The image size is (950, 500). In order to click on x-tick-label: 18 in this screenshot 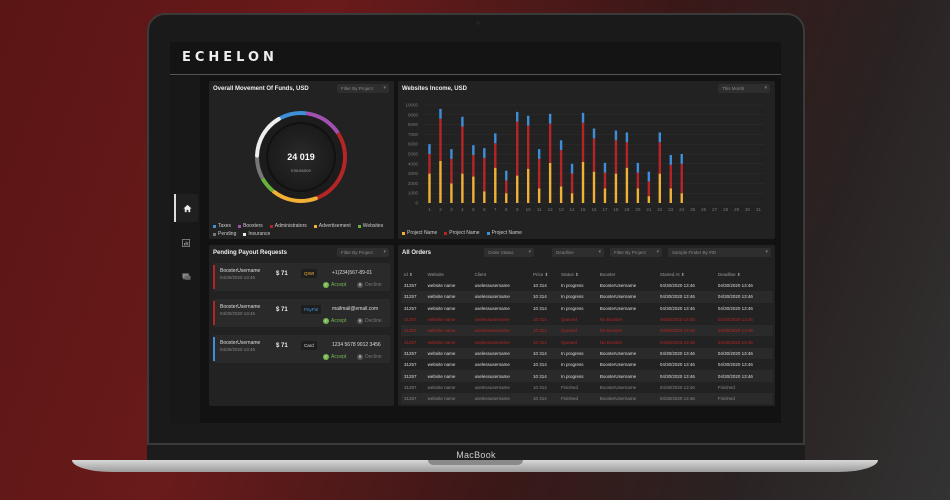, I will do `click(616, 209)`.